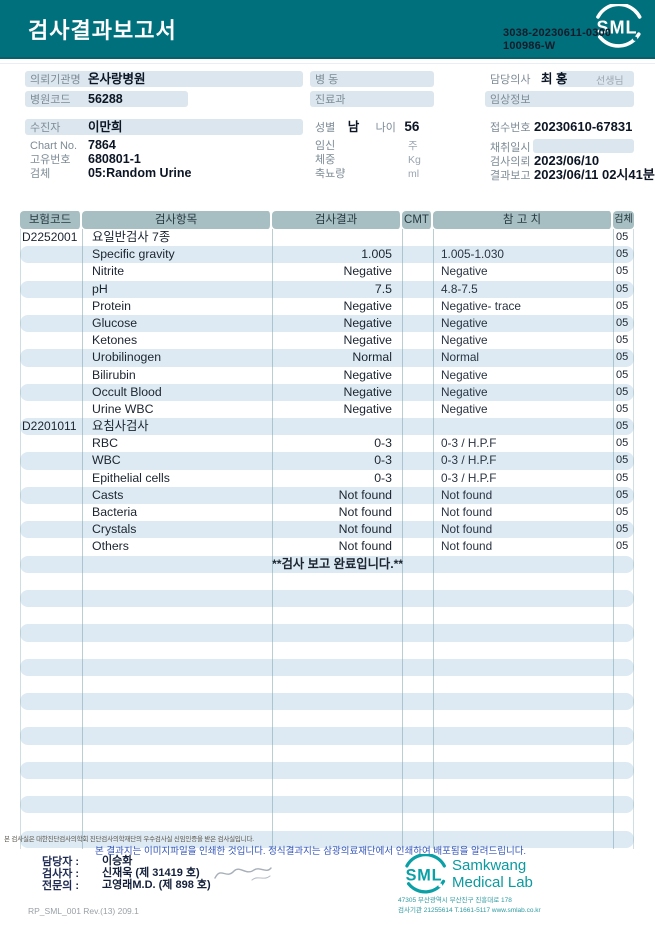 This screenshot has height=925, width=655. What do you see at coordinates (105, 443) in the screenshot?
I see `table-cell: RBC` at bounding box center [105, 443].